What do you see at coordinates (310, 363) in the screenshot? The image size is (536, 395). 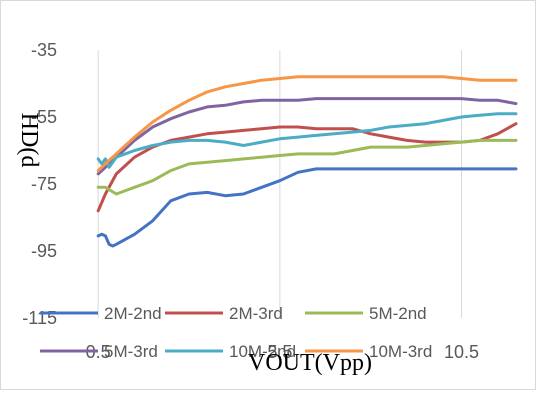 I see `x-axis-title: VOUT(Vpp)` at bounding box center [310, 363].